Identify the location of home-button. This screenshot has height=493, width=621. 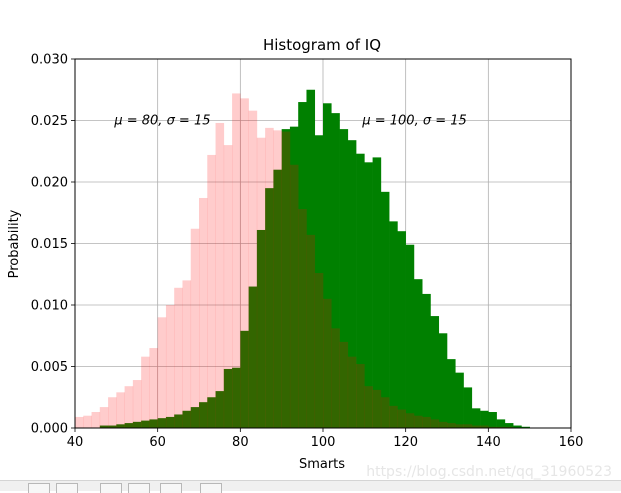
(39, 488).